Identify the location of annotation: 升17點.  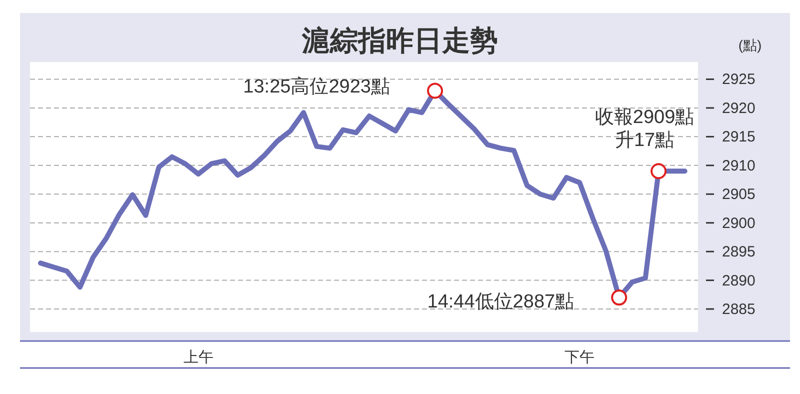
(644, 141).